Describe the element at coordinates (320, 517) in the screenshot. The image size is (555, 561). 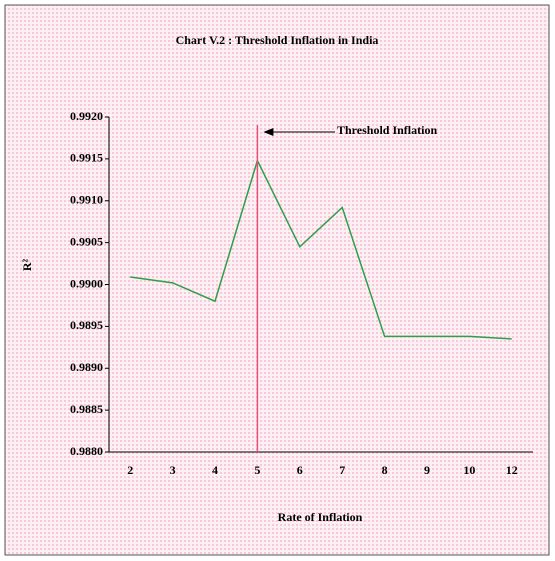
I see `x-axis-label: Rate of Inflation` at that location.